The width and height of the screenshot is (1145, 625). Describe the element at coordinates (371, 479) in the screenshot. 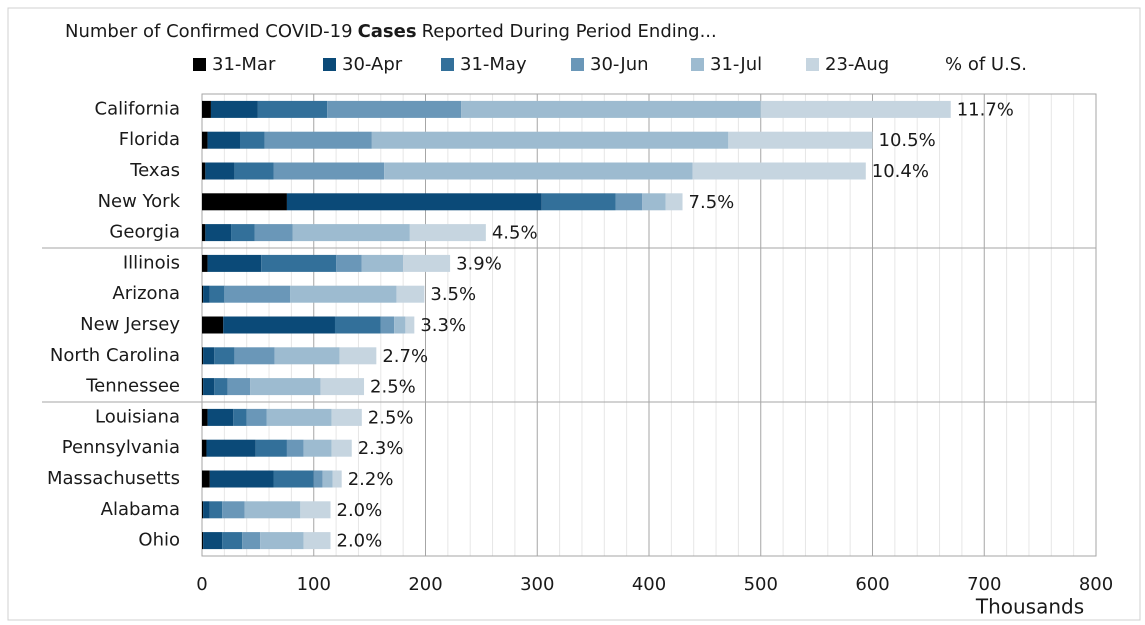

I see `share-label: 2.2%` at that location.